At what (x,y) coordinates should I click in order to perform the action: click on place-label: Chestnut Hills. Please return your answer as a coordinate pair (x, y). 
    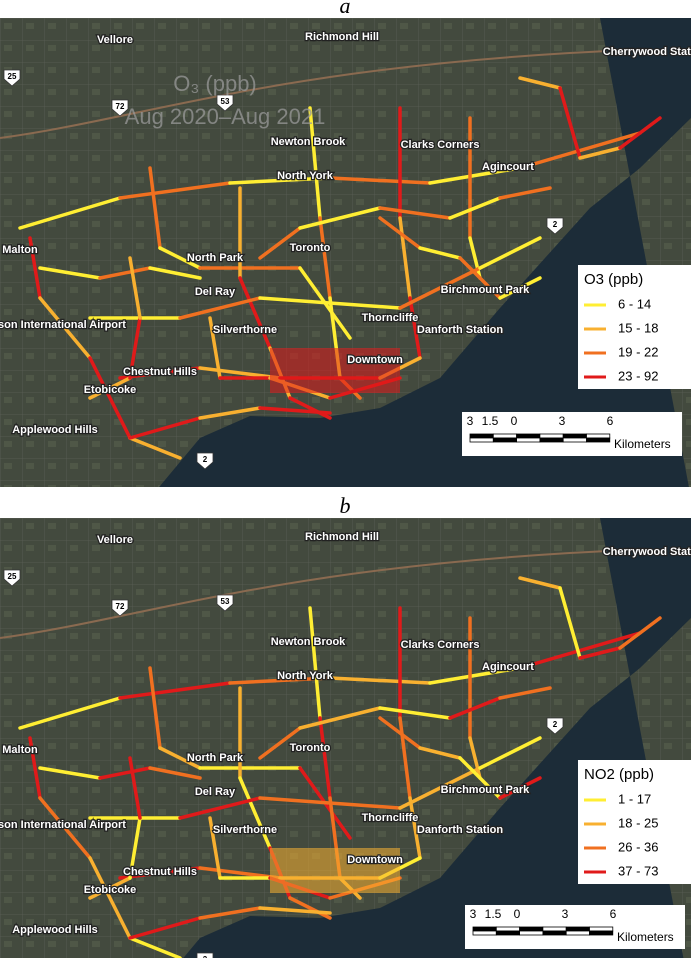
    Looking at the image, I should click on (160, 372).